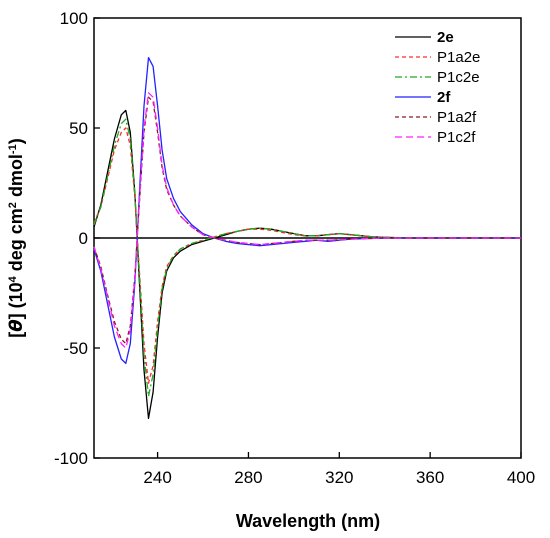 The height and width of the screenshot is (538, 550). What do you see at coordinates (71, 458) in the screenshot?
I see `y-tick-label: -100` at bounding box center [71, 458].